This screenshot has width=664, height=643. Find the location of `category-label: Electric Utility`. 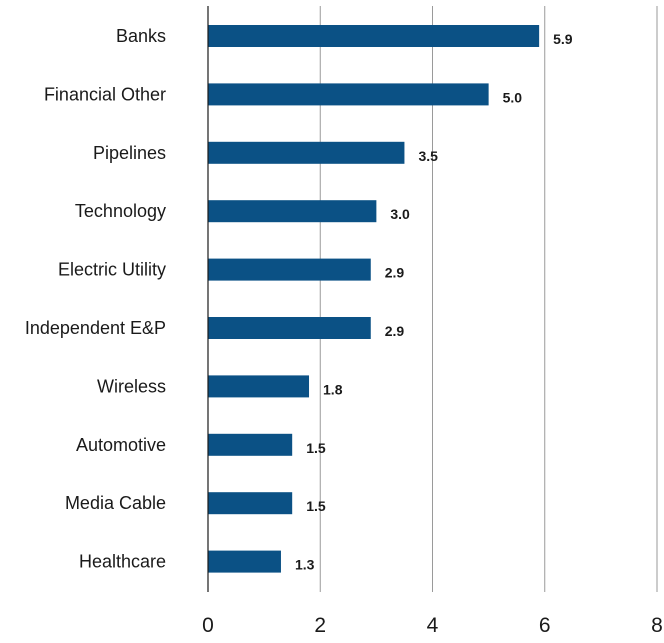

category-label: Electric Utility is located at coordinates (112, 270).